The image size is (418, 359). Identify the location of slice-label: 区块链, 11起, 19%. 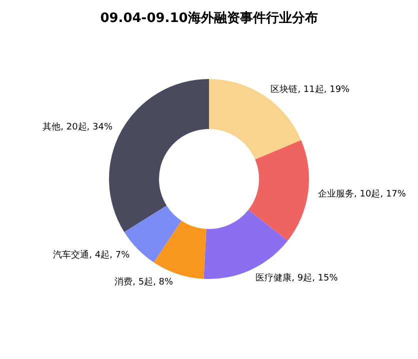
(310, 89).